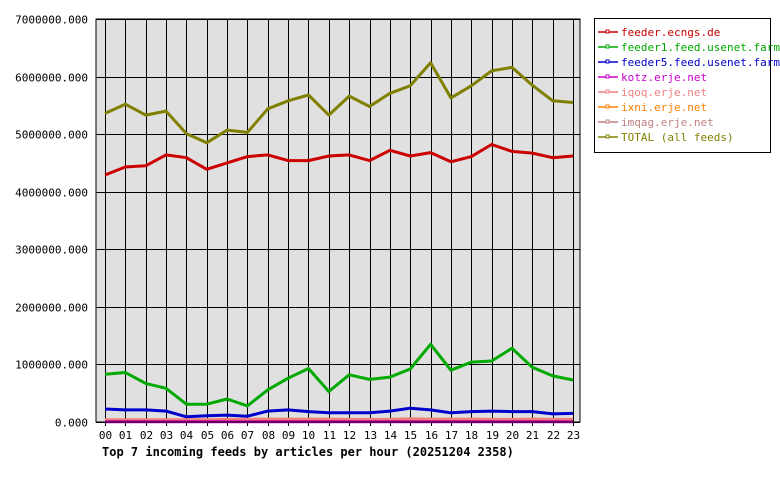 The height and width of the screenshot is (480, 780). What do you see at coordinates (51, 308) in the screenshot?
I see `y-tick-label: 2000000.000` at bounding box center [51, 308].